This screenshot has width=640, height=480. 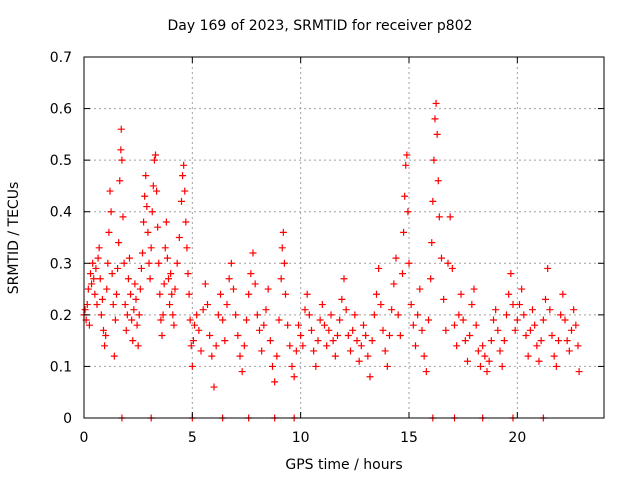 What do you see at coordinates (409, 438) in the screenshot?
I see `x-tick-label: 15` at bounding box center [409, 438].